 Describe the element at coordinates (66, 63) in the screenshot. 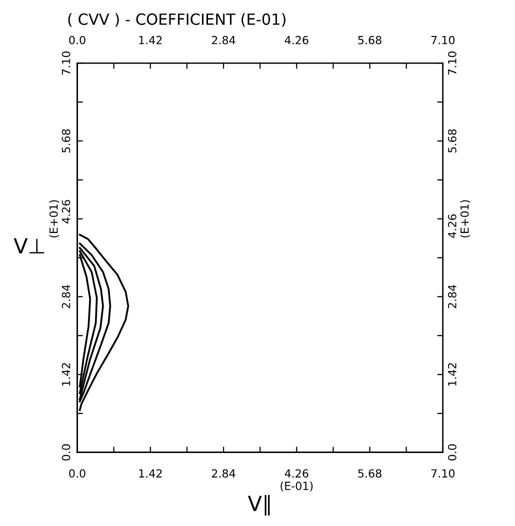

I see `y-tick-label: 7.10` at that location.